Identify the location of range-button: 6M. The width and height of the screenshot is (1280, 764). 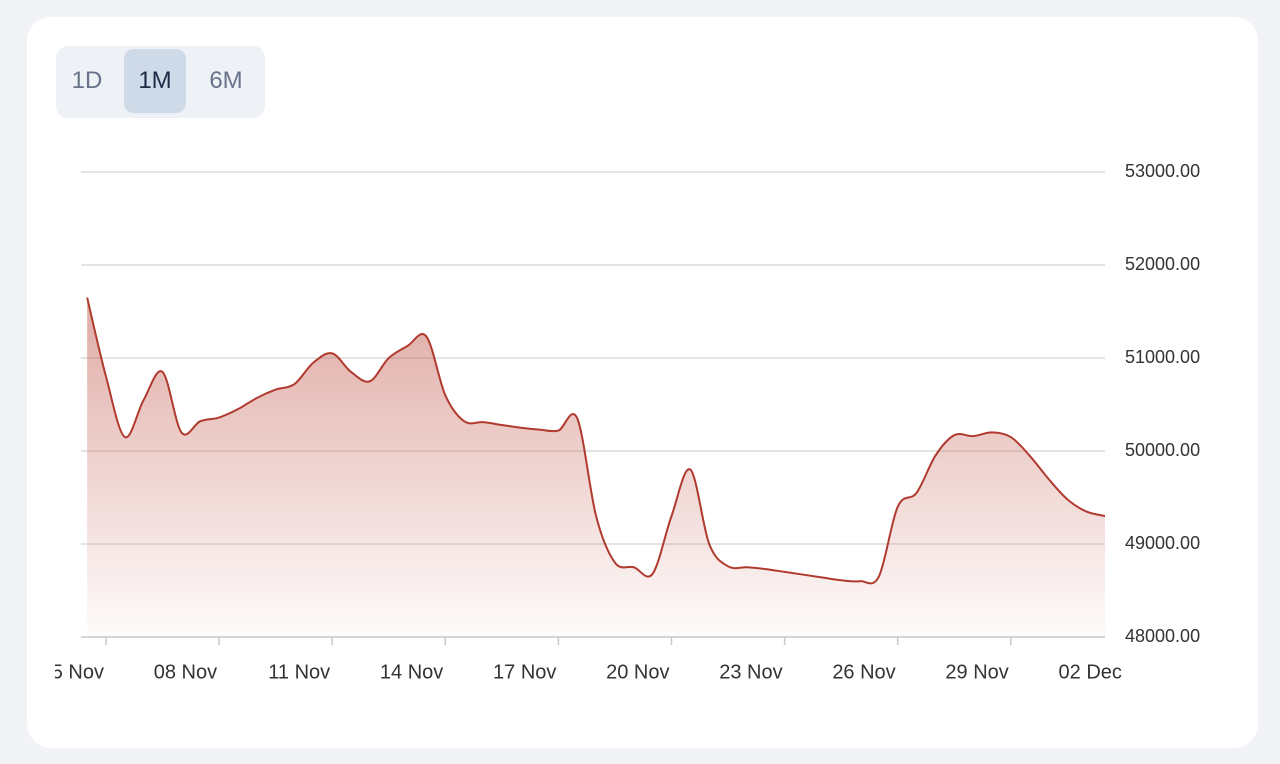
(226, 81).